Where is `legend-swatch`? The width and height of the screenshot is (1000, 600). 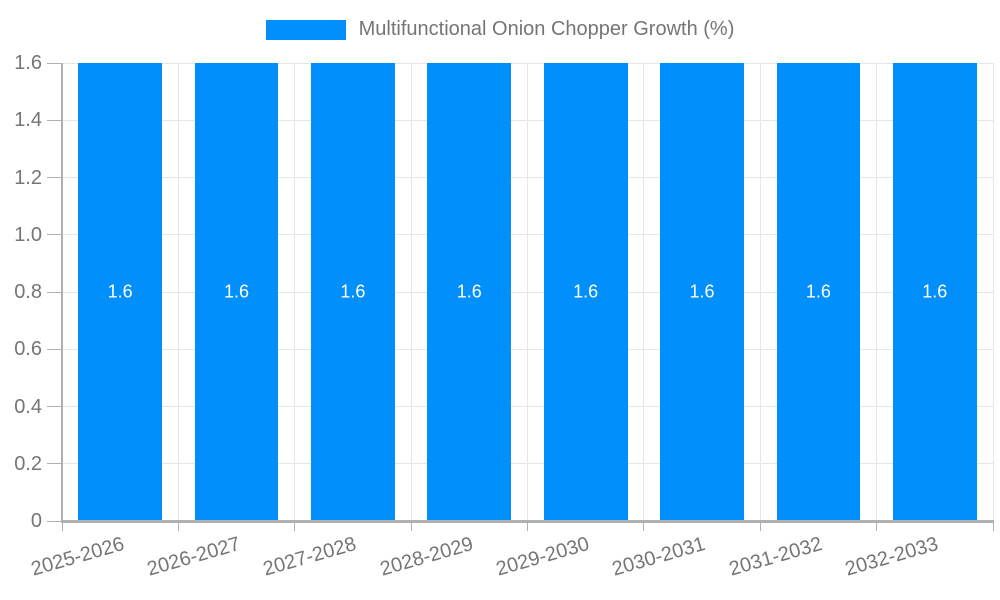 legend-swatch is located at coordinates (305, 29).